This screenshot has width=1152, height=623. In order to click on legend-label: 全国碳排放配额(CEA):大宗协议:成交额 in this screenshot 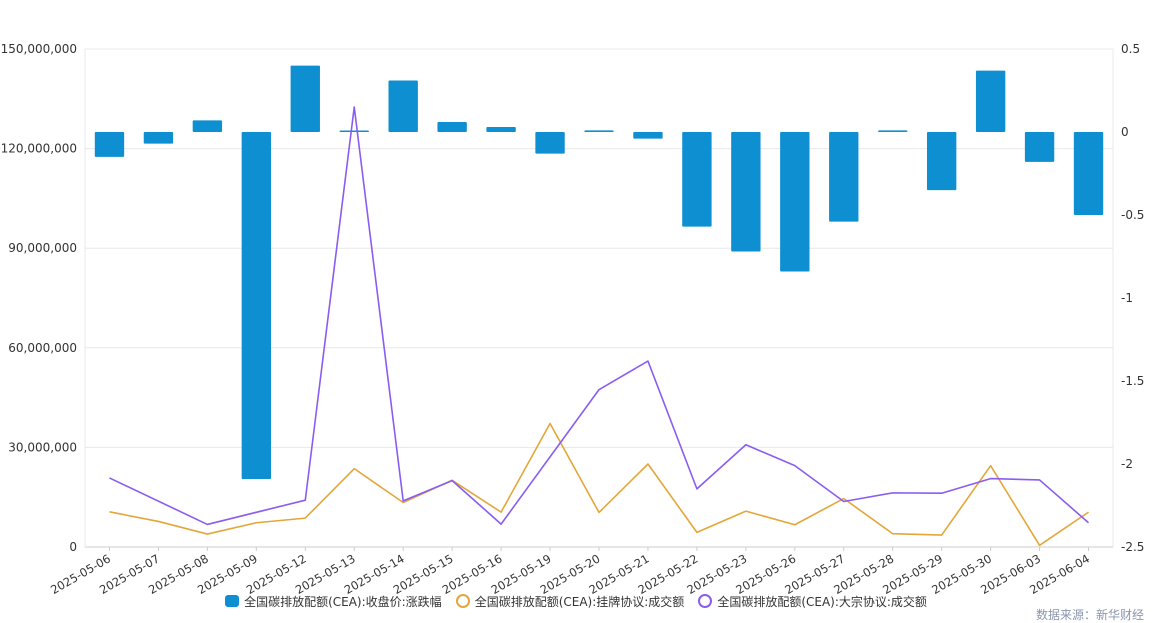, I will do `click(822, 601)`.